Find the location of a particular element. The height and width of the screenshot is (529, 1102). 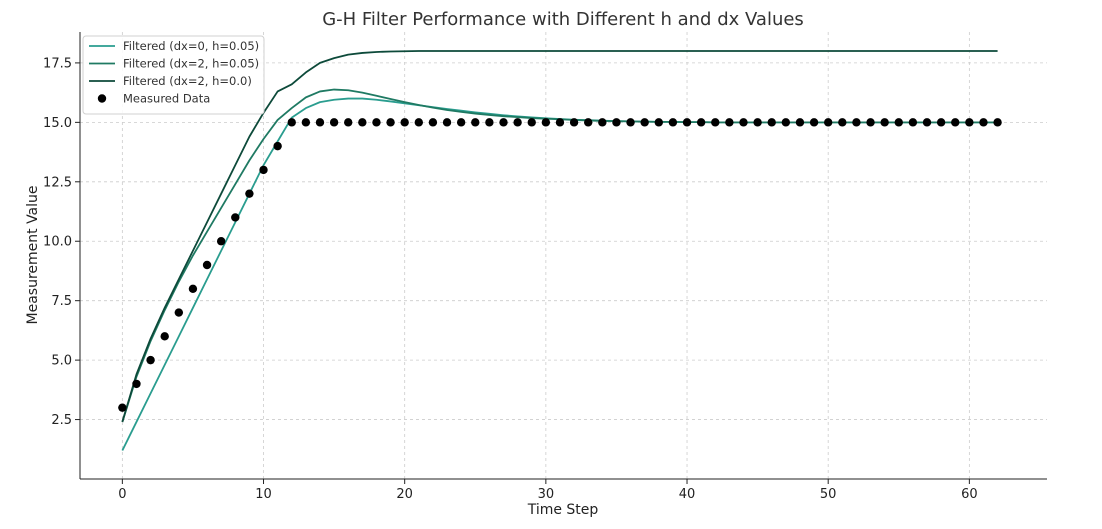

y-tick-label: 15.0 is located at coordinates (57, 123).